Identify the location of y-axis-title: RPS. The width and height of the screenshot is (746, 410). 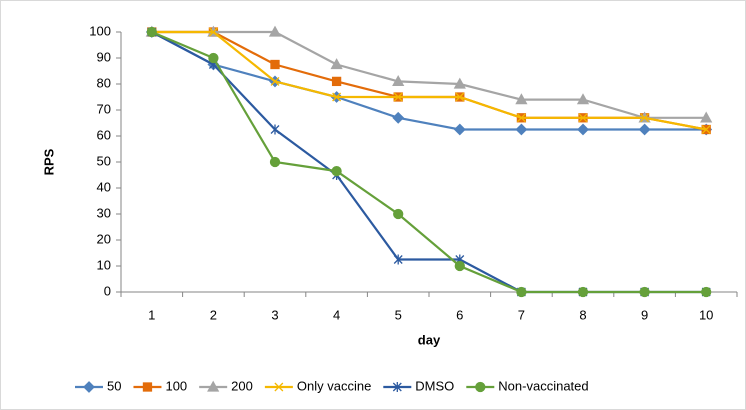
(48, 161).